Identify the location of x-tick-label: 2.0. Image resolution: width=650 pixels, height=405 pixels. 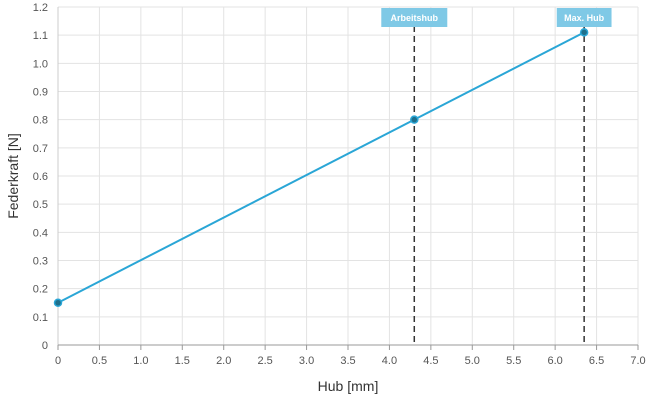
(223, 361).